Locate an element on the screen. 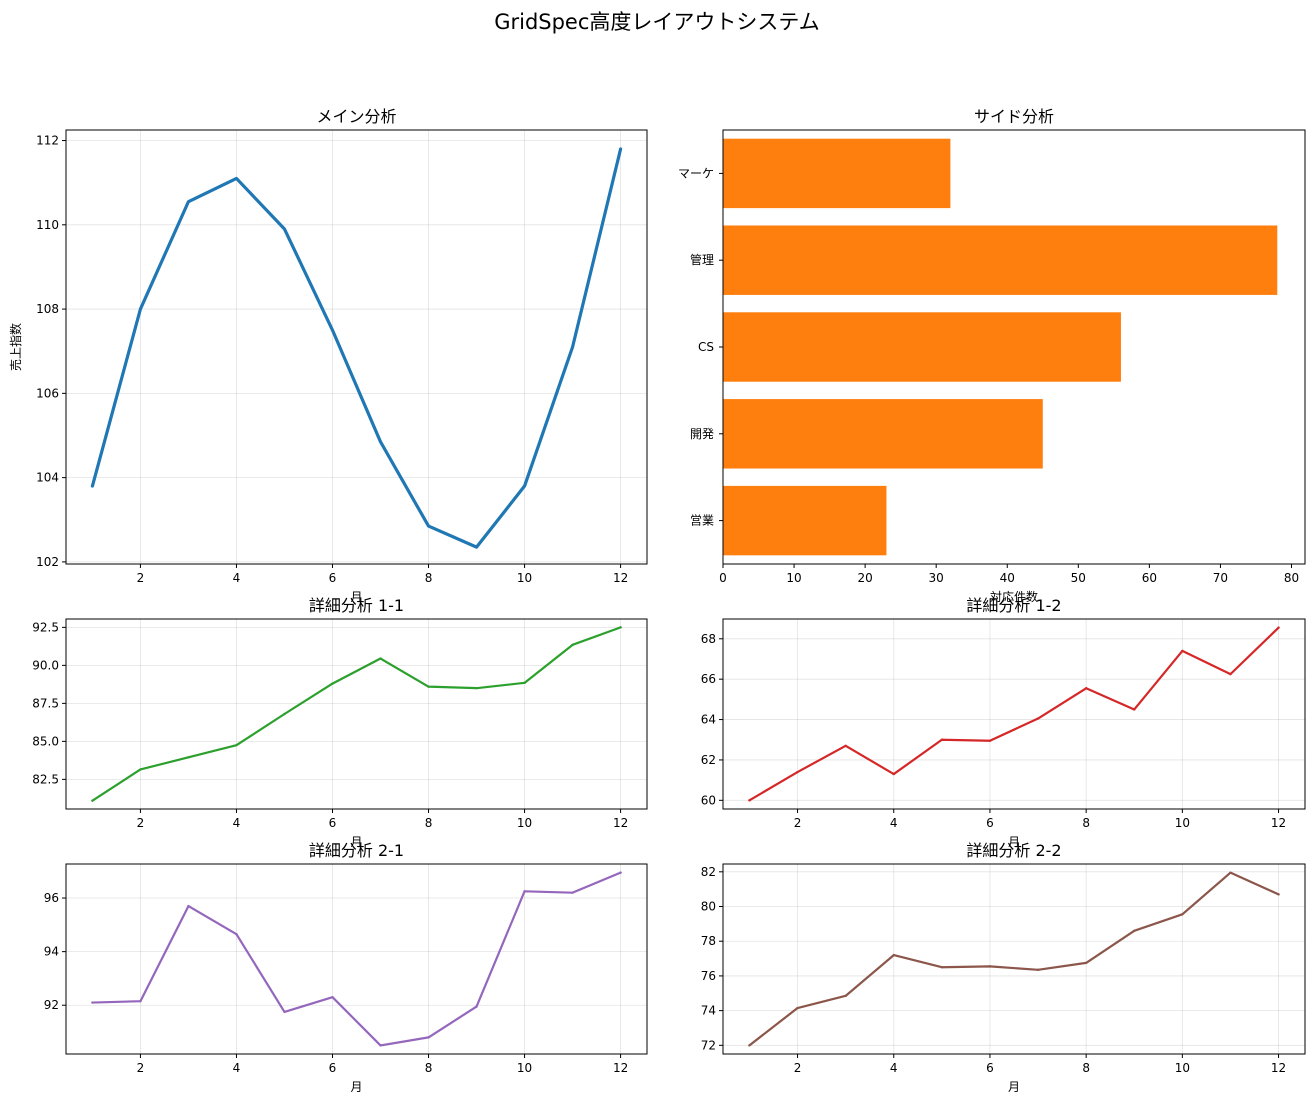 The width and height of the screenshot is (1314, 1105). panel-title: サイド分析 is located at coordinates (1014, 116).